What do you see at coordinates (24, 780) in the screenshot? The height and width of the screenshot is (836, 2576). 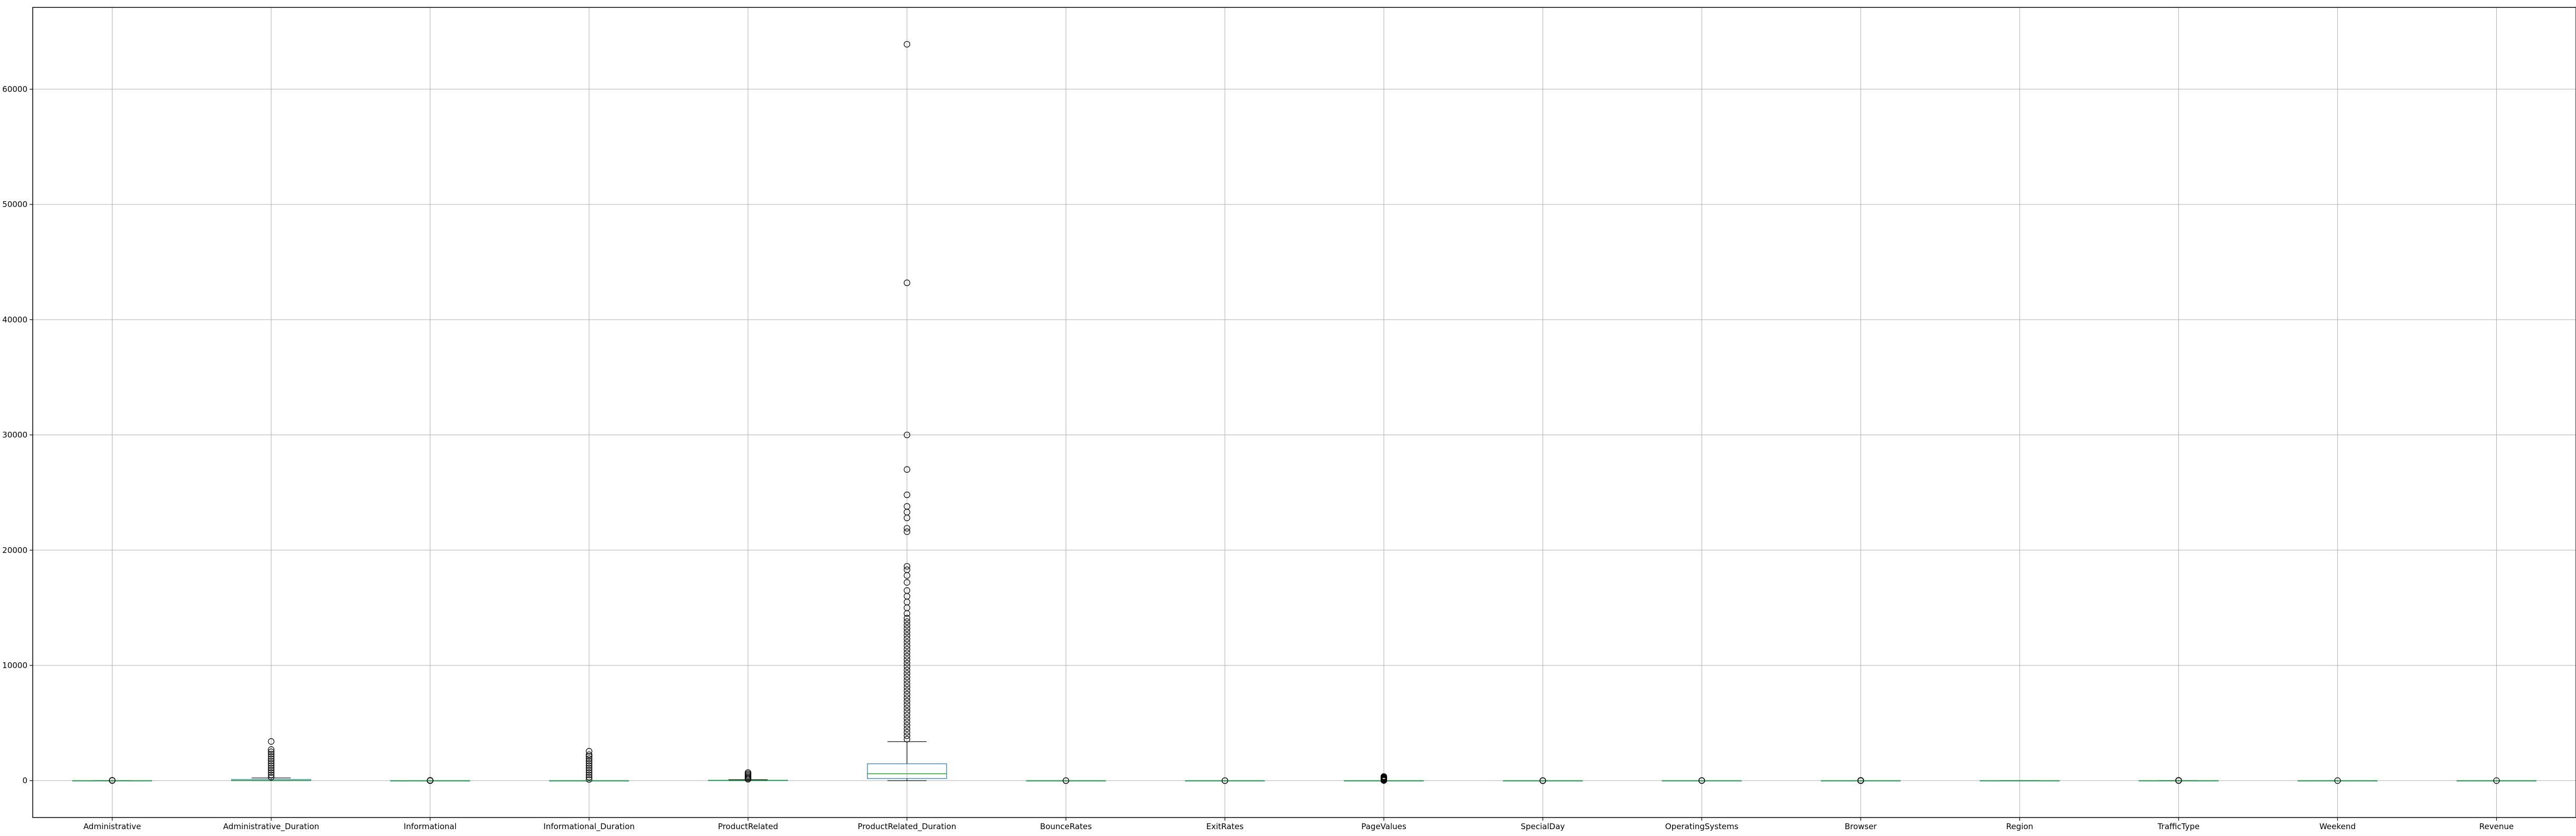 I see `y-tick-label: 0` at bounding box center [24, 780].